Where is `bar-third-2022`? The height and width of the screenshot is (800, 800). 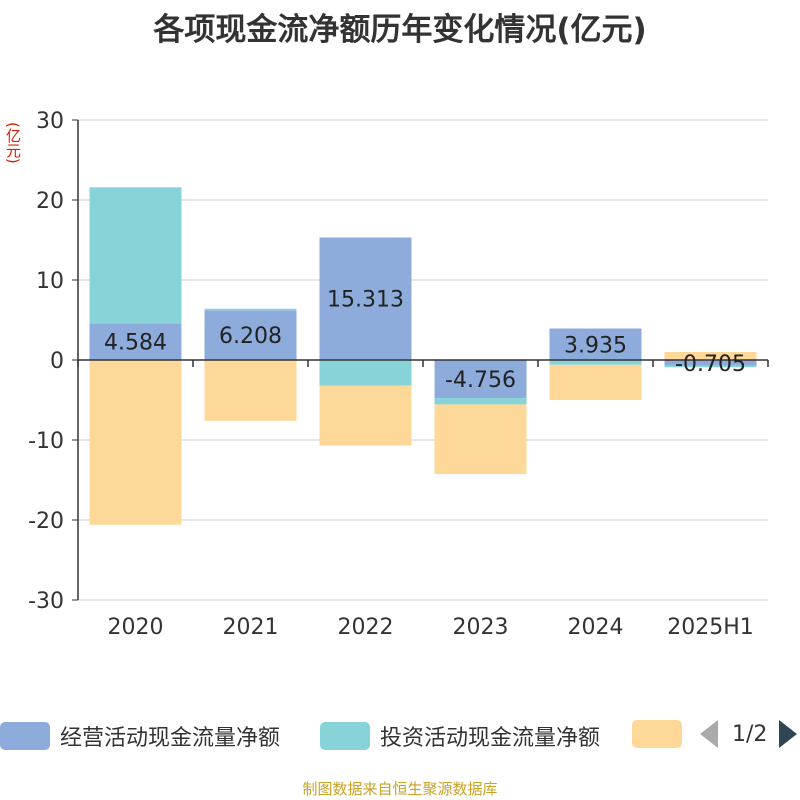 bar-third-2022 is located at coordinates (365, 415).